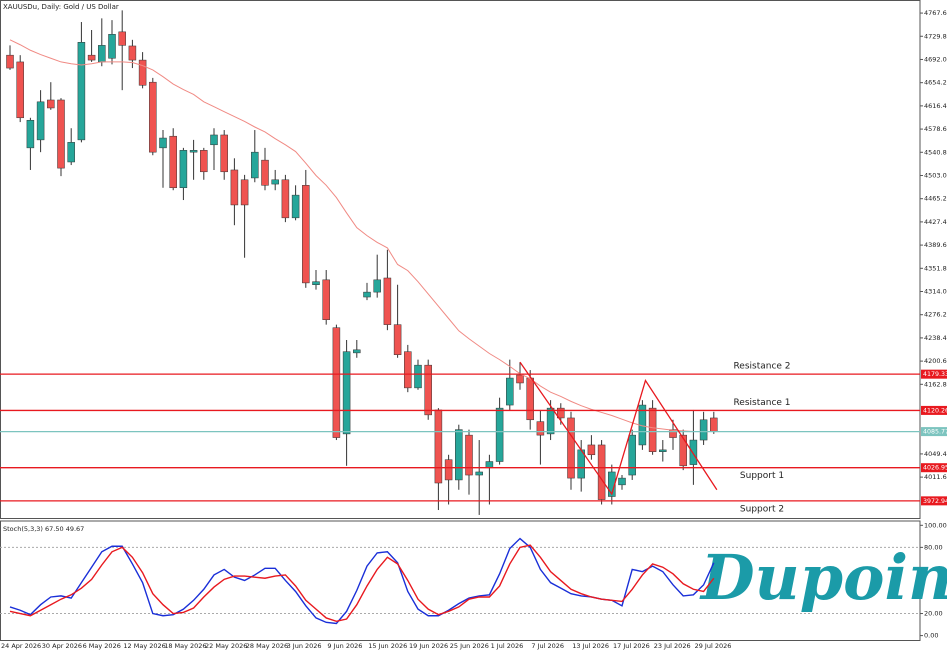 Image resolution: width=947 pixels, height=651 pixels. What do you see at coordinates (762, 476) in the screenshot?
I see `level-label: Support 1` at bounding box center [762, 476].